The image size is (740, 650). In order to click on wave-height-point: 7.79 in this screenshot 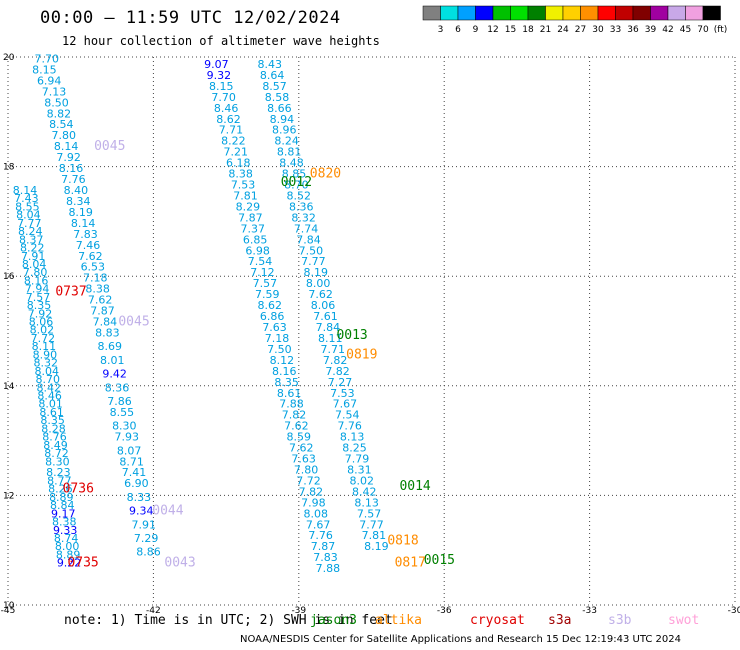, I will do `click(357, 459)`.